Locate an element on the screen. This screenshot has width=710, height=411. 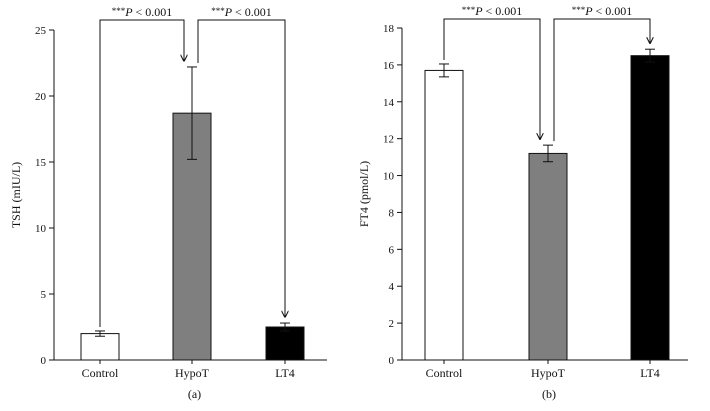
y-tick-label: 14 is located at coordinates (389, 103).